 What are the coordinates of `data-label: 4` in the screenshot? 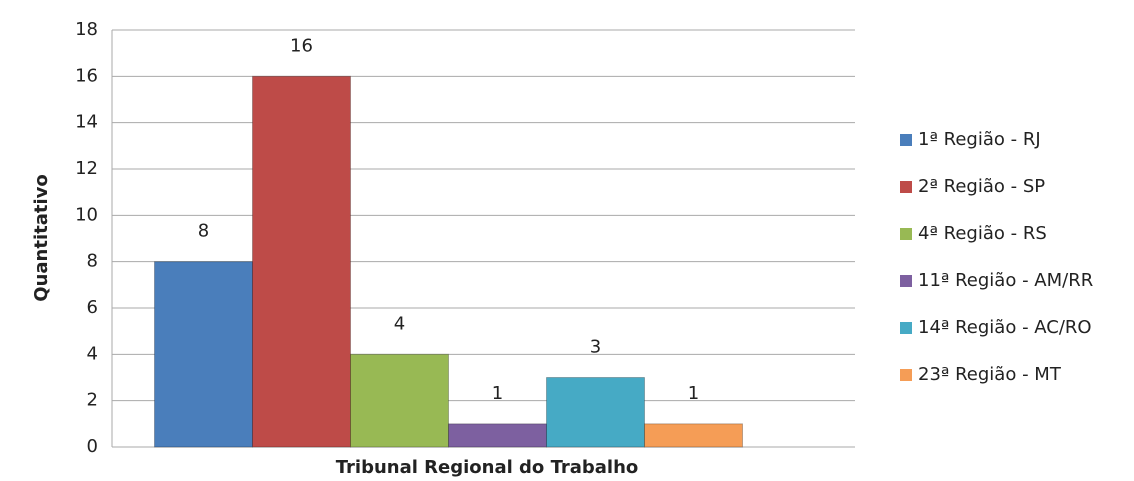 It's located at (399, 323).